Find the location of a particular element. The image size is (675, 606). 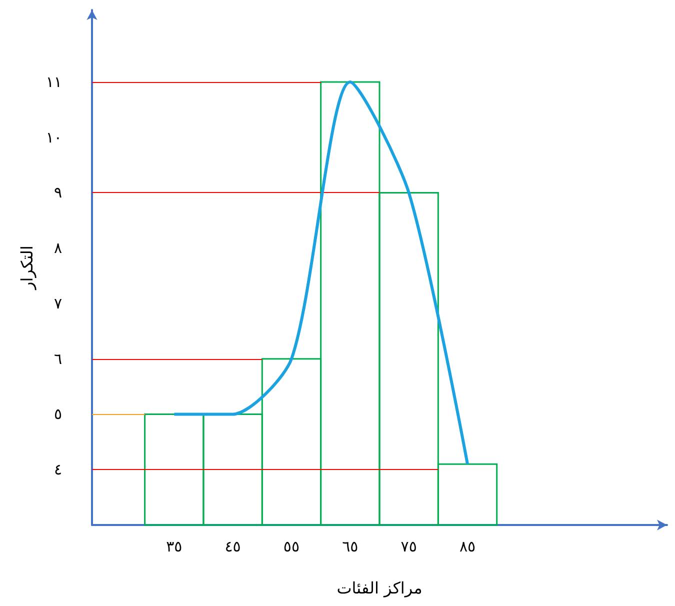

y-tick-label: ٧ is located at coordinates (58, 303).